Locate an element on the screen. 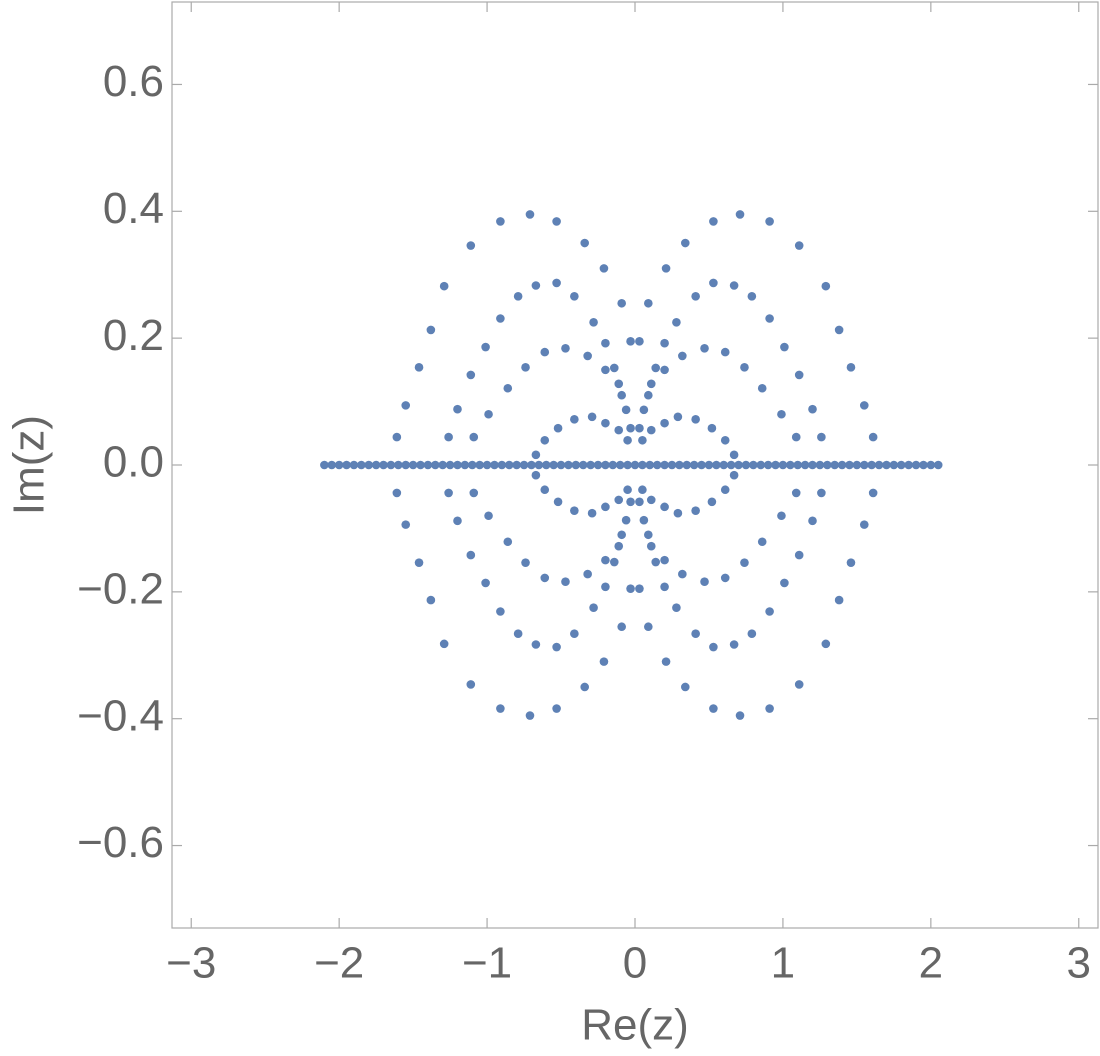  y-tick-label: 0.6 is located at coordinates (133, 81).